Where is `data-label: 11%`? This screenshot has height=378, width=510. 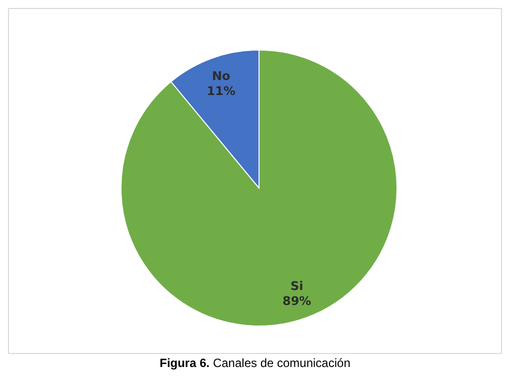
data-label: 11% is located at coordinates (221, 91).